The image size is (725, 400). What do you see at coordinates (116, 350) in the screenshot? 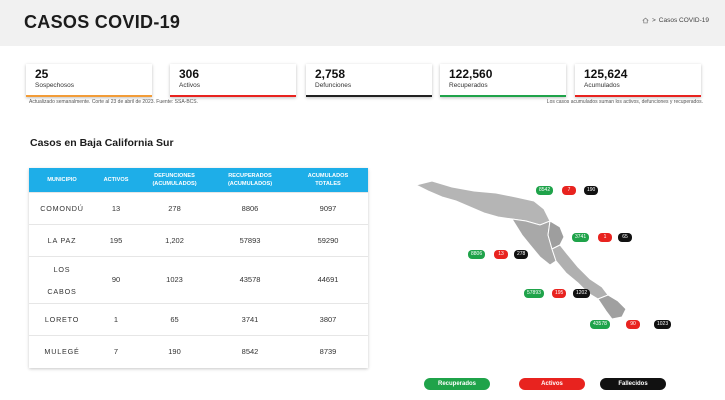
I see `cell-activos: 7` at bounding box center [116, 350].